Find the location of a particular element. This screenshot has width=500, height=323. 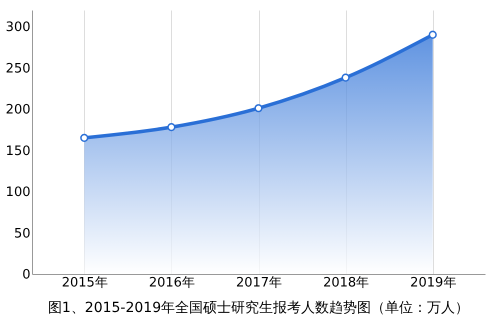

y-tick-label: 200 is located at coordinates (18, 110).